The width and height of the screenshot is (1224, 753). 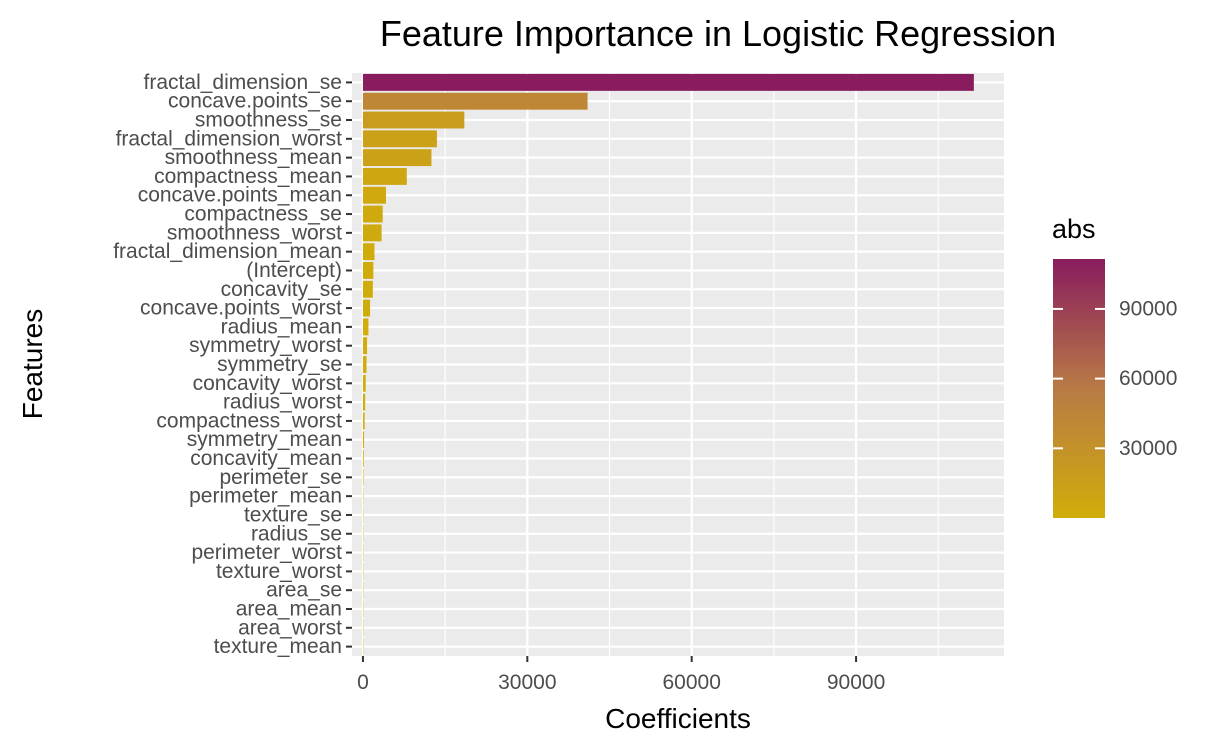 What do you see at coordinates (279, 571) in the screenshot?
I see `y-tick-label: texture_worst` at bounding box center [279, 571].